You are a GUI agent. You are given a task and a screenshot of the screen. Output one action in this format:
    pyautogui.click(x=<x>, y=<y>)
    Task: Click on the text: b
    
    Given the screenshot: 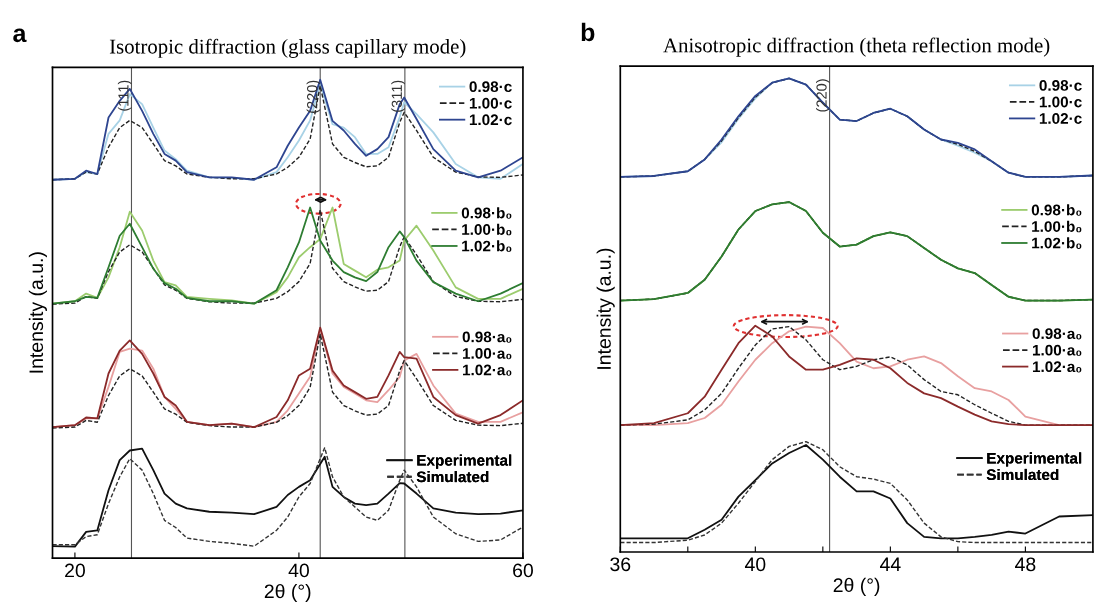 What is the action you would take?
    pyautogui.click(x=588, y=32)
    